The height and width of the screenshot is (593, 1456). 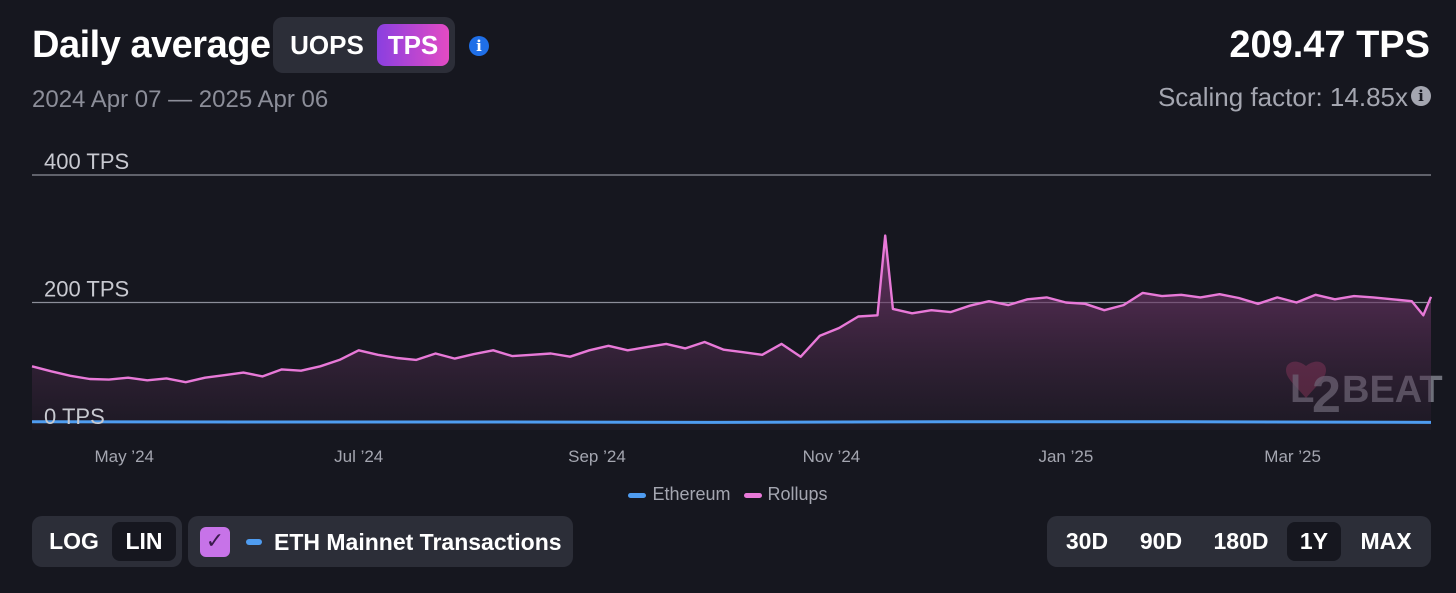 What do you see at coordinates (1087, 541) in the screenshot?
I see `range-30d-button: 30D` at bounding box center [1087, 541].